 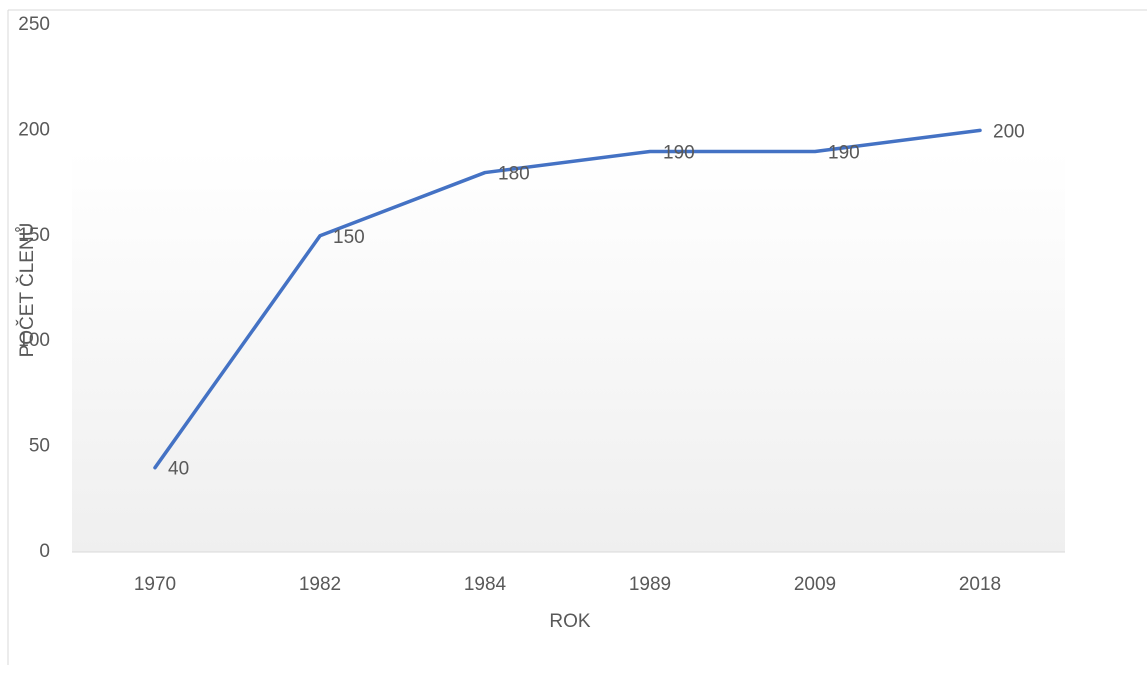 What do you see at coordinates (34, 340) in the screenshot?
I see `y-tick-label: 100` at bounding box center [34, 340].